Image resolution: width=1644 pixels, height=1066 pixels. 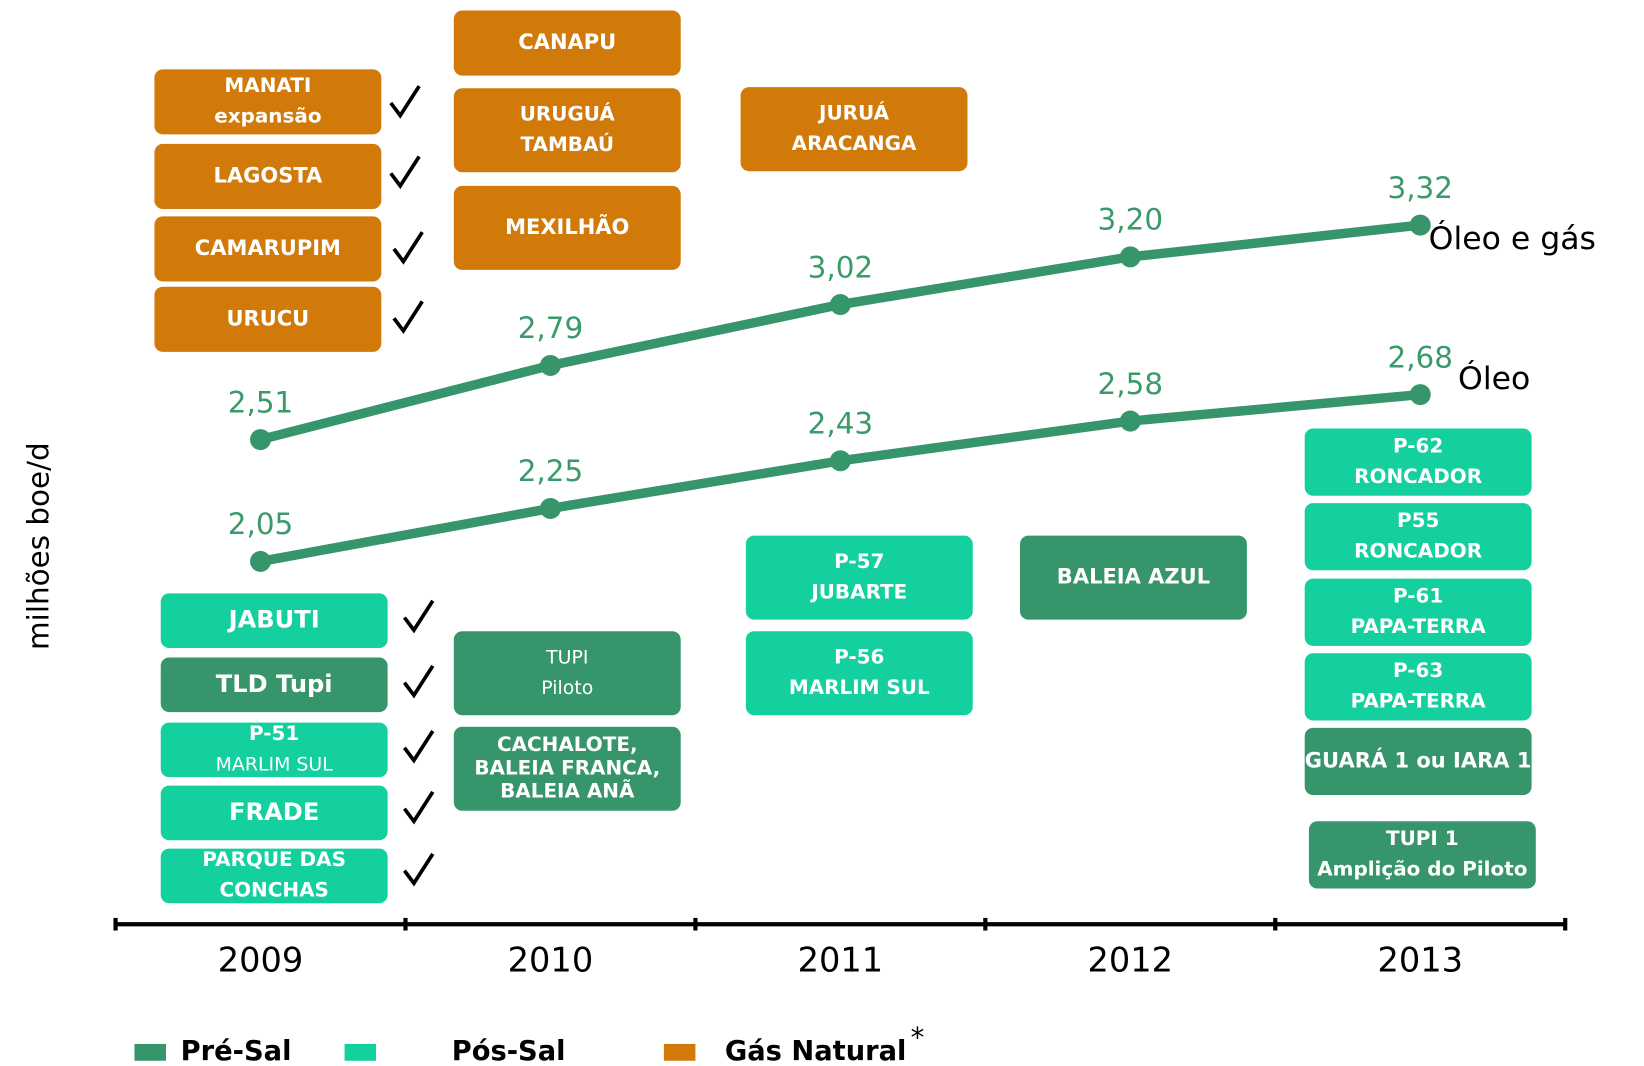 I want to click on value-label: 2,79, so click(x=550, y=328).